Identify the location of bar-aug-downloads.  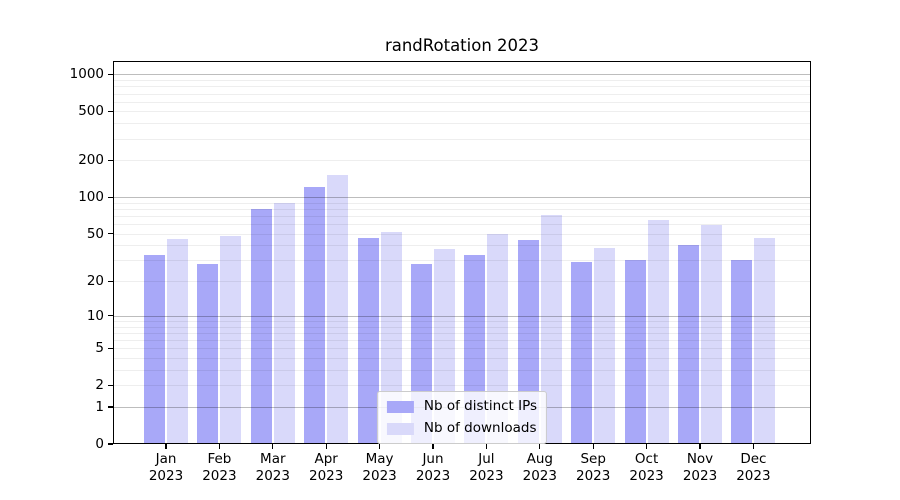
(551, 329).